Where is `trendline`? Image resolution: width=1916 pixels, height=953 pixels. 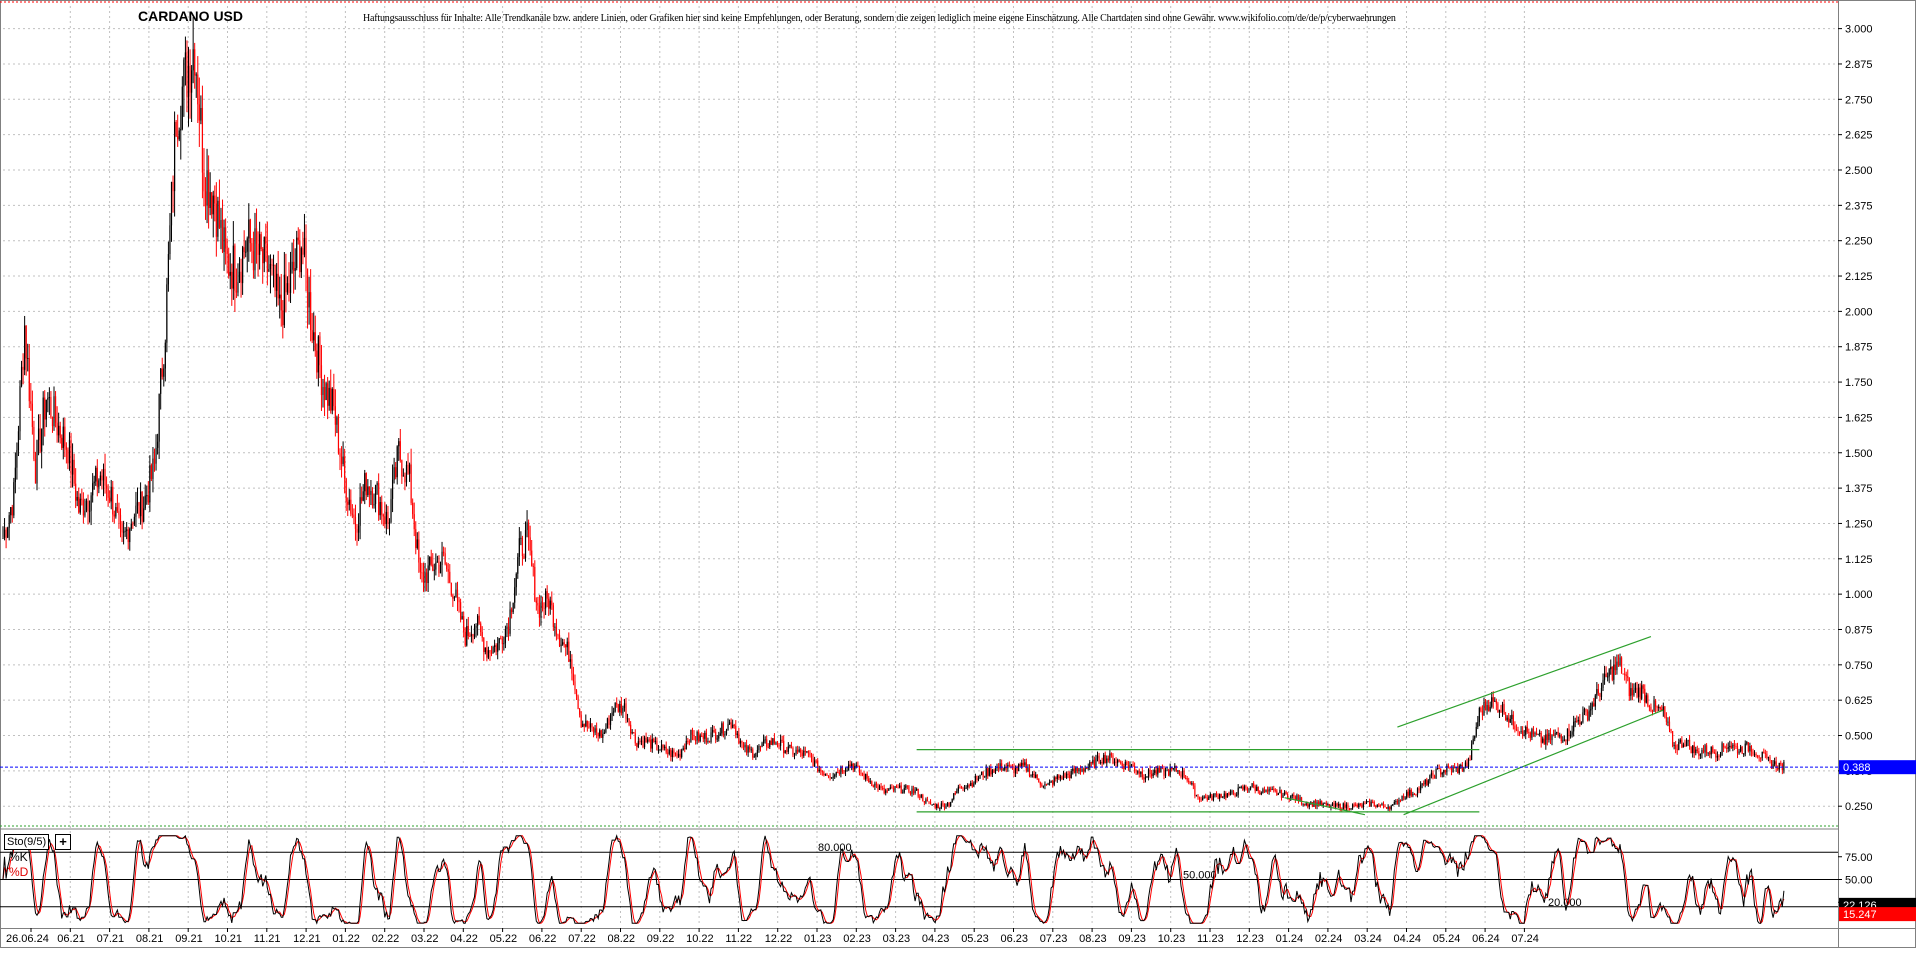
trendline is located at coordinates (1533, 762).